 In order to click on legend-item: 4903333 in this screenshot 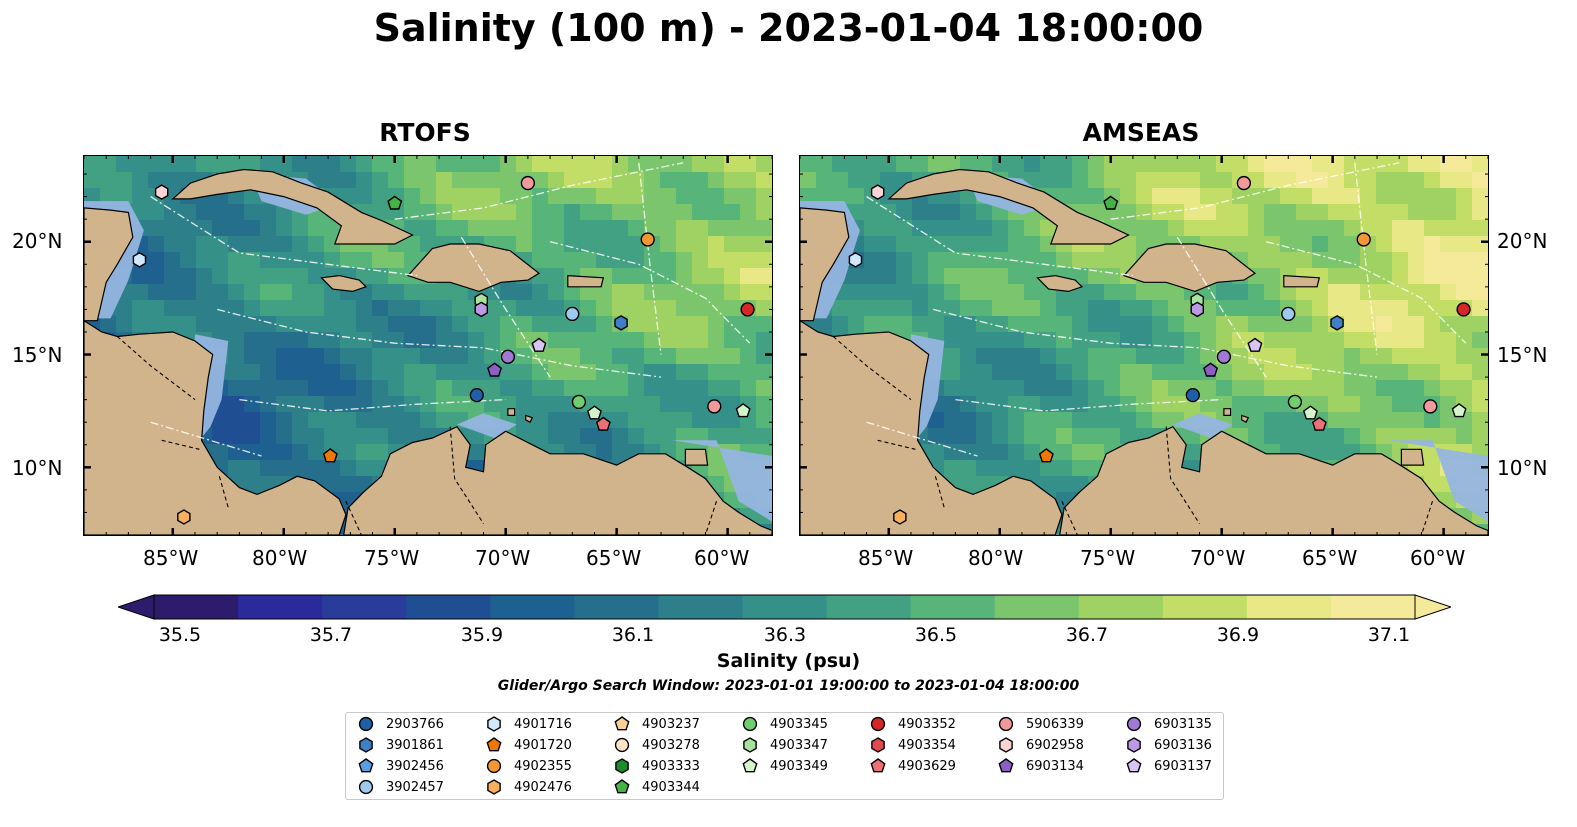, I will do `click(656, 766)`.